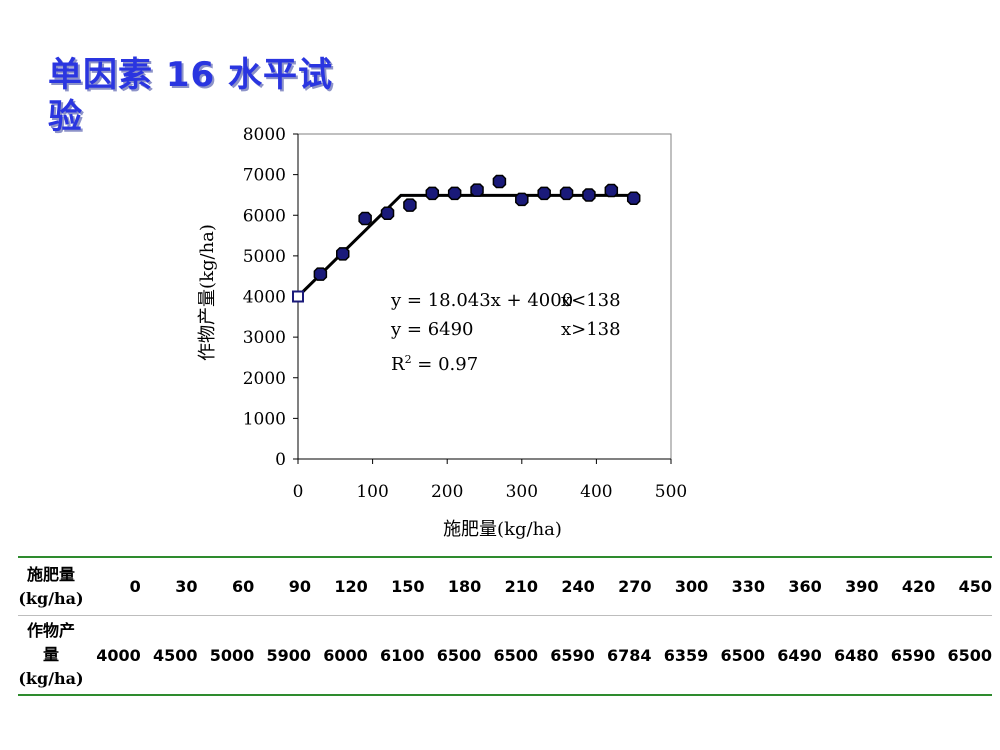 Image resolution: width=1000 pixels, height=750 pixels. Describe the element at coordinates (596, 492) in the screenshot. I see `x-tick-label: 400` at that location.